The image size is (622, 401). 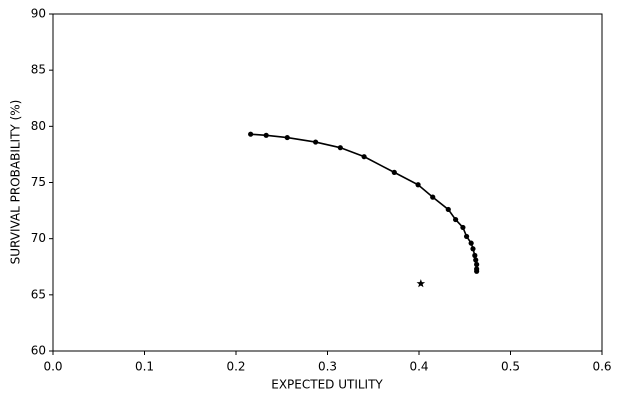 I want to click on x-tick-label: 0.1, so click(x=144, y=367).